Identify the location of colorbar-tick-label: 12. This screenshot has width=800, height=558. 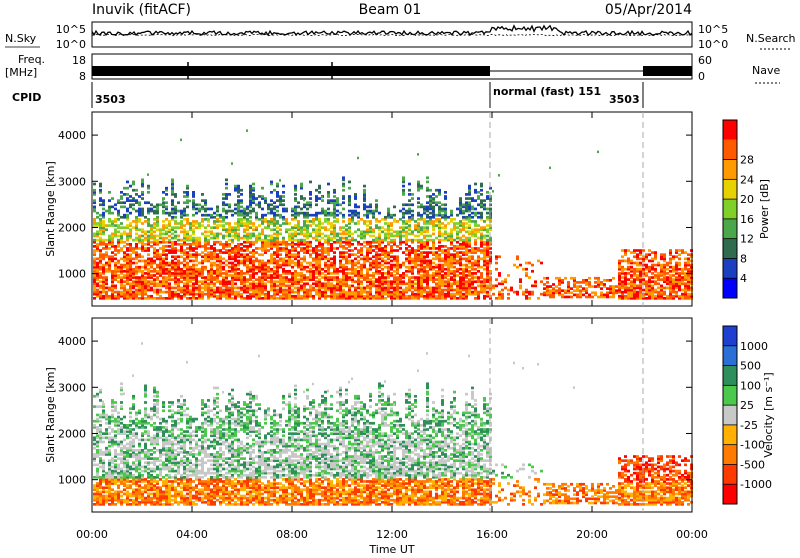
(747, 239).